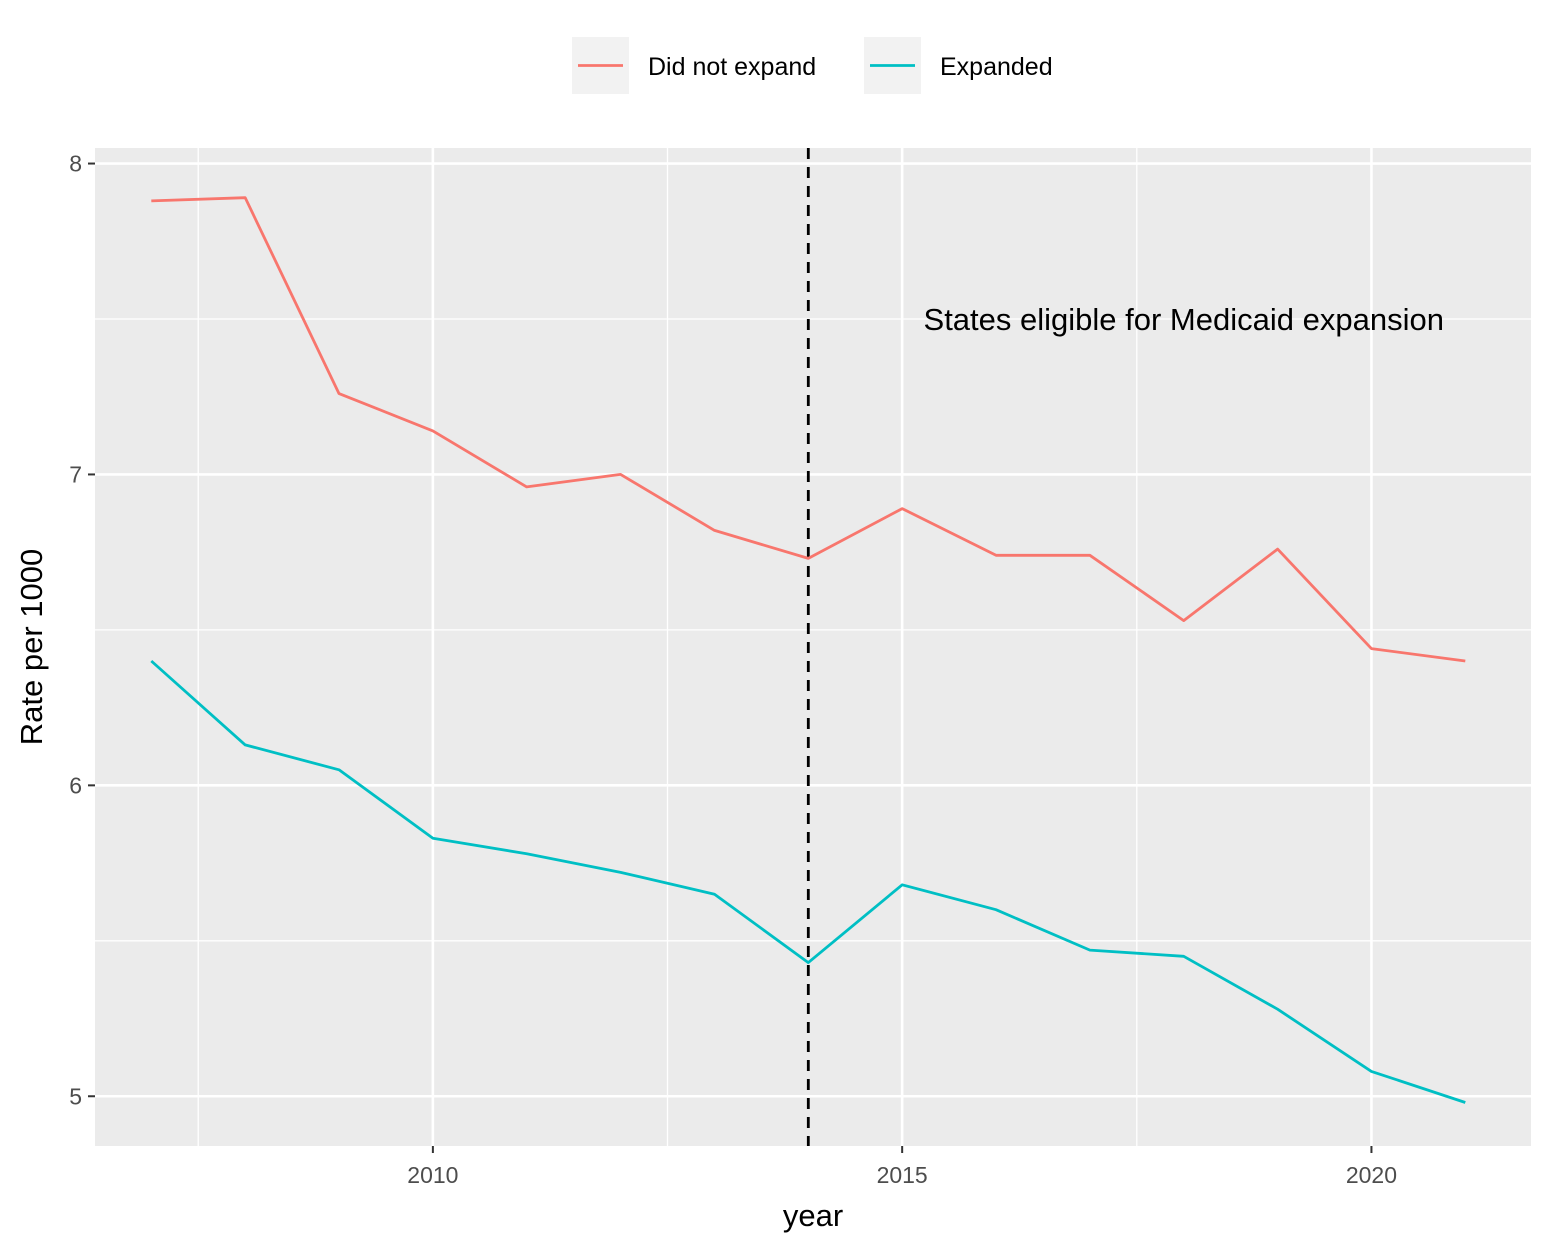  What do you see at coordinates (813, 1215) in the screenshot?
I see `x-axis-title: year` at bounding box center [813, 1215].